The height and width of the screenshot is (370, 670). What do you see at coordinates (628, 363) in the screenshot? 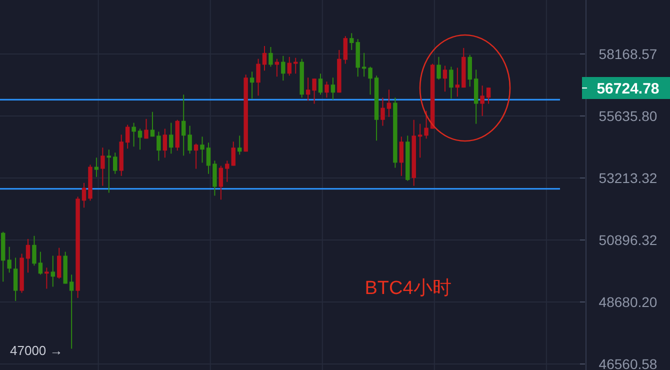
I see `y-tick-label: 46560.58` at bounding box center [628, 363].